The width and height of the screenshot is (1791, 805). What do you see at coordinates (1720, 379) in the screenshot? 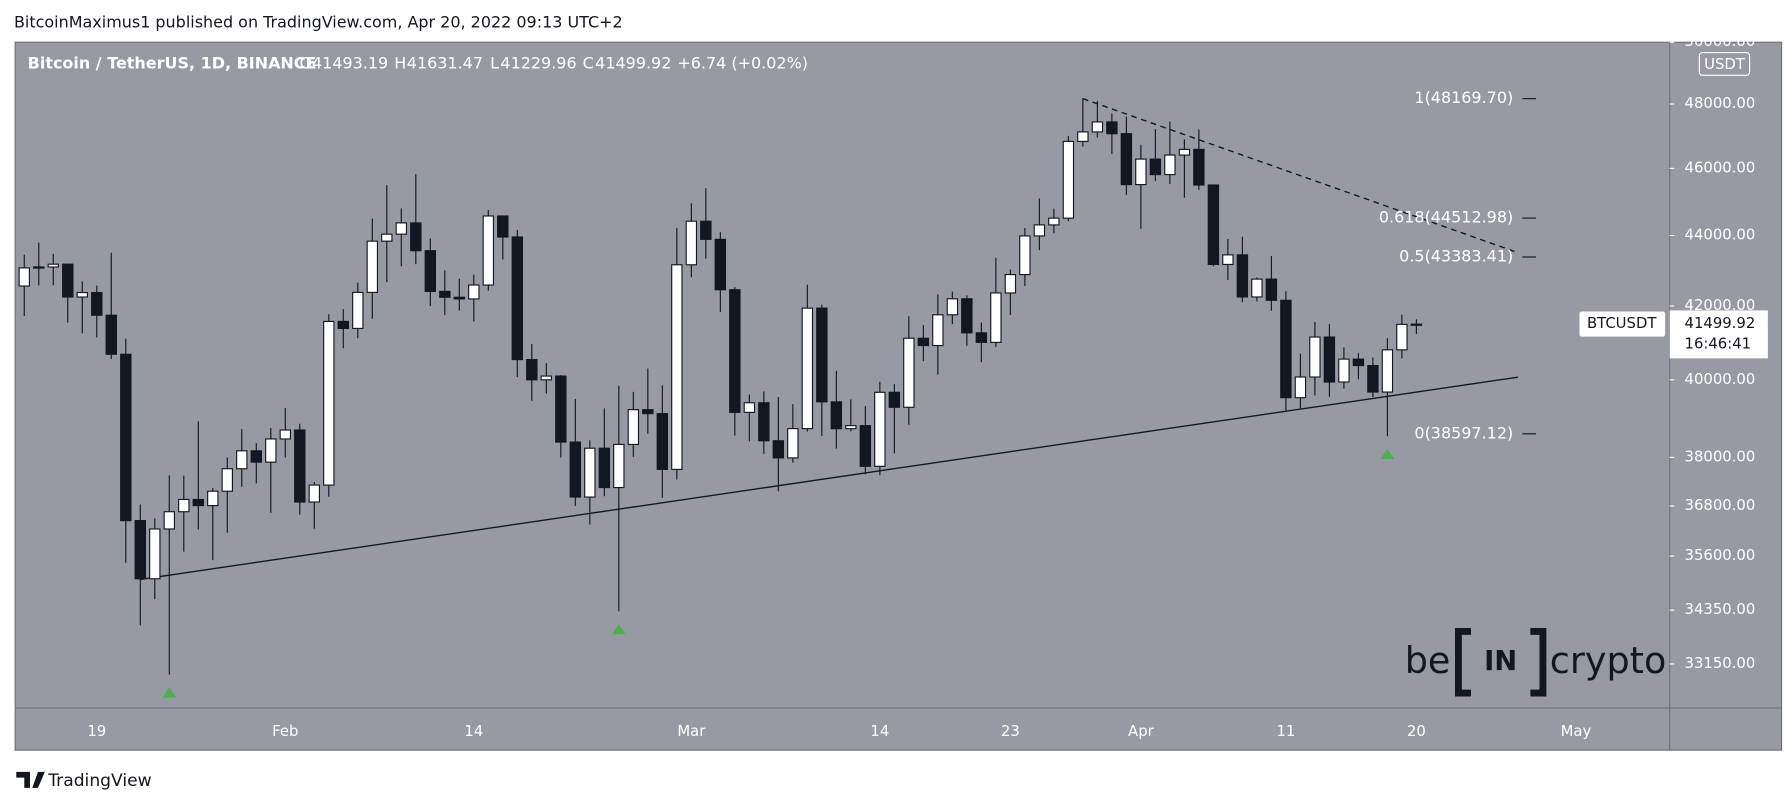
I see `y-tick-label: 40000.00` at bounding box center [1720, 379].